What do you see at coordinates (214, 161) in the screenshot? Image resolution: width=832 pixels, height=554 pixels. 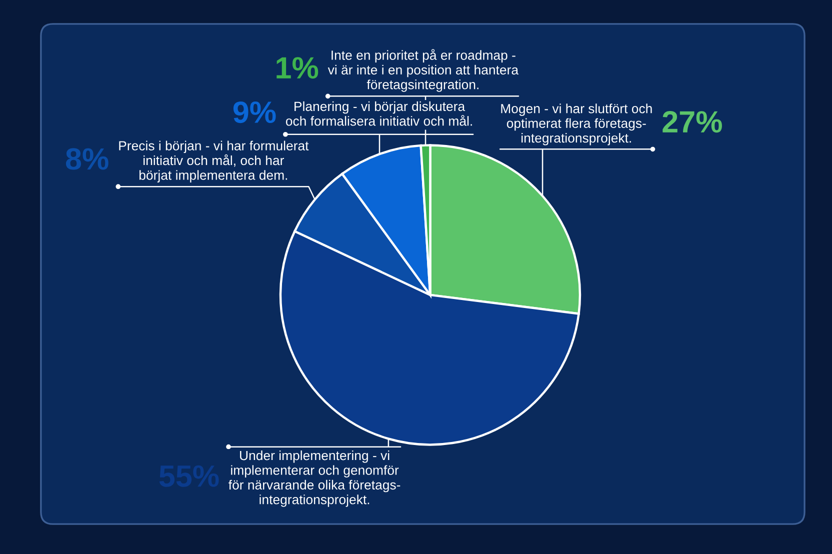 I see `slice-label: Precis i början - vi har formulerat initiativ och mål, och har börjat implementera dem.` at bounding box center [214, 161].